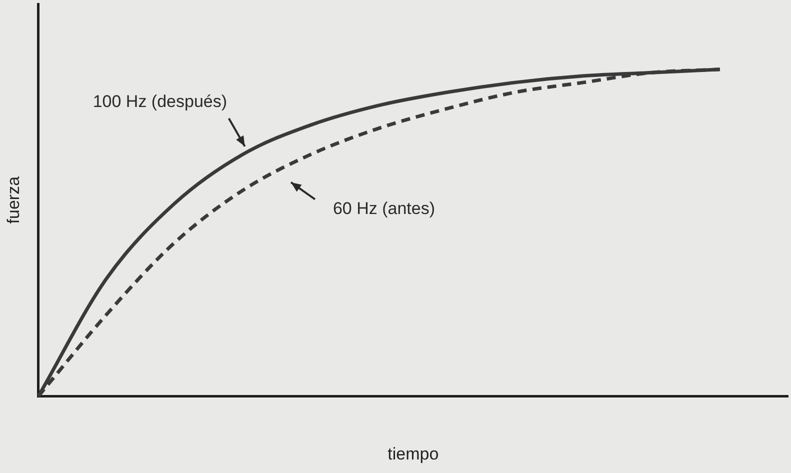  I want to click on y-axis-title: fuerza, so click(13, 200).